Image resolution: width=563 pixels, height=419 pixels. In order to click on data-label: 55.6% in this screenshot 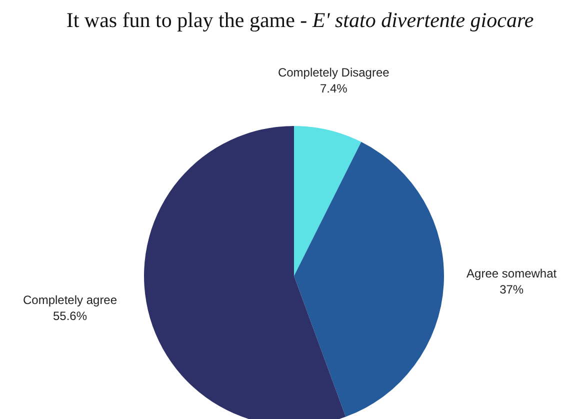, I will do `click(70, 315)`.